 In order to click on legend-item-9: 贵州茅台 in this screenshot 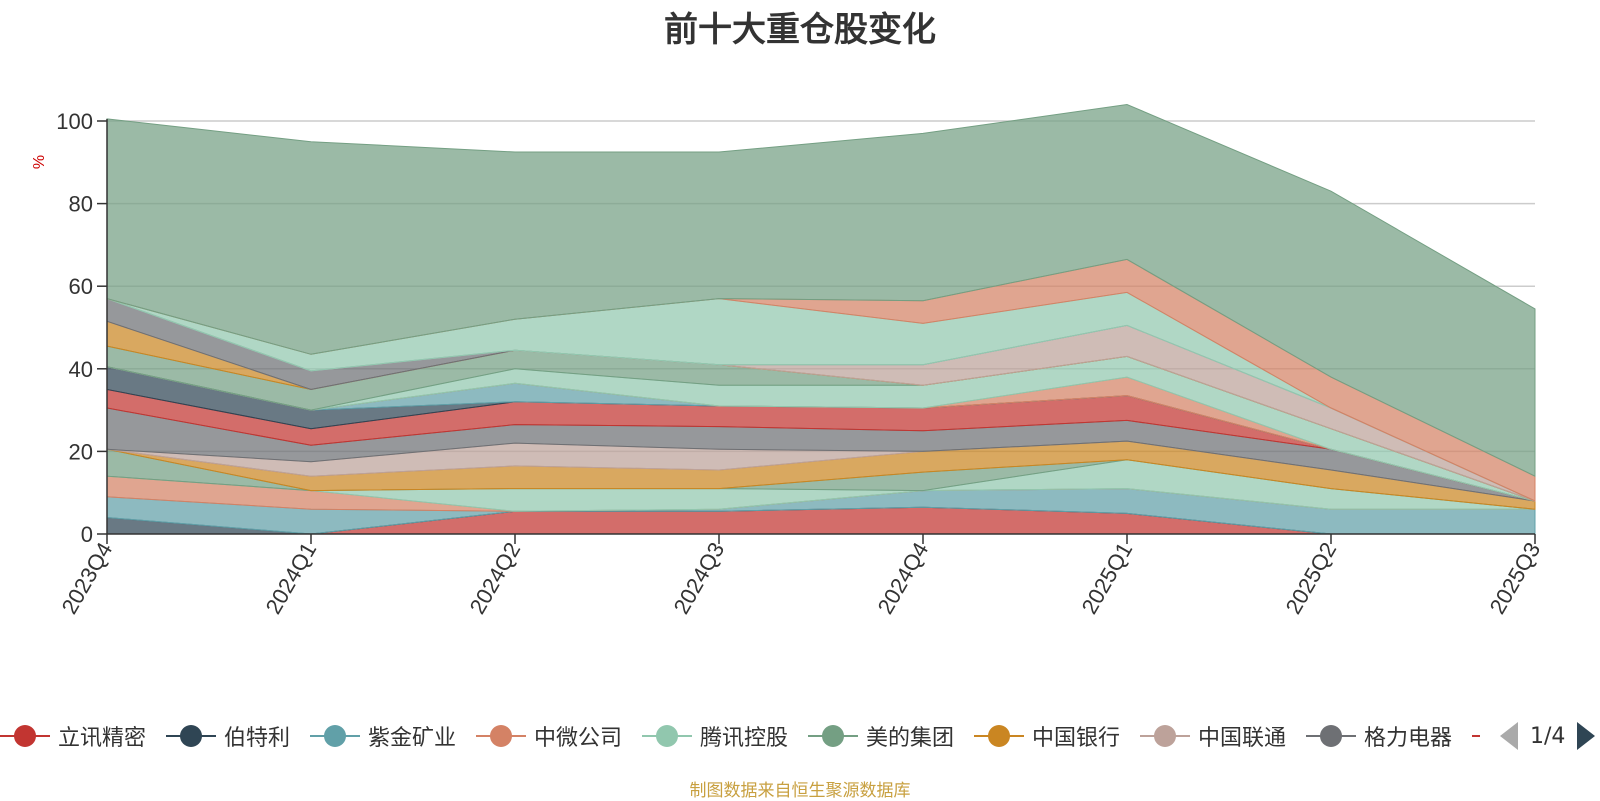, I will do `click(1476, 736)`.